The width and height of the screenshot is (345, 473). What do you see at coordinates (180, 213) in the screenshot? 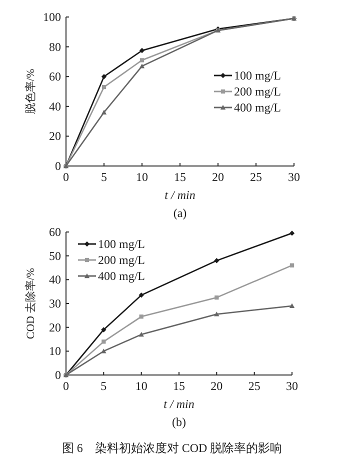
I see `text: (a)` at bounding box center [180, 213].